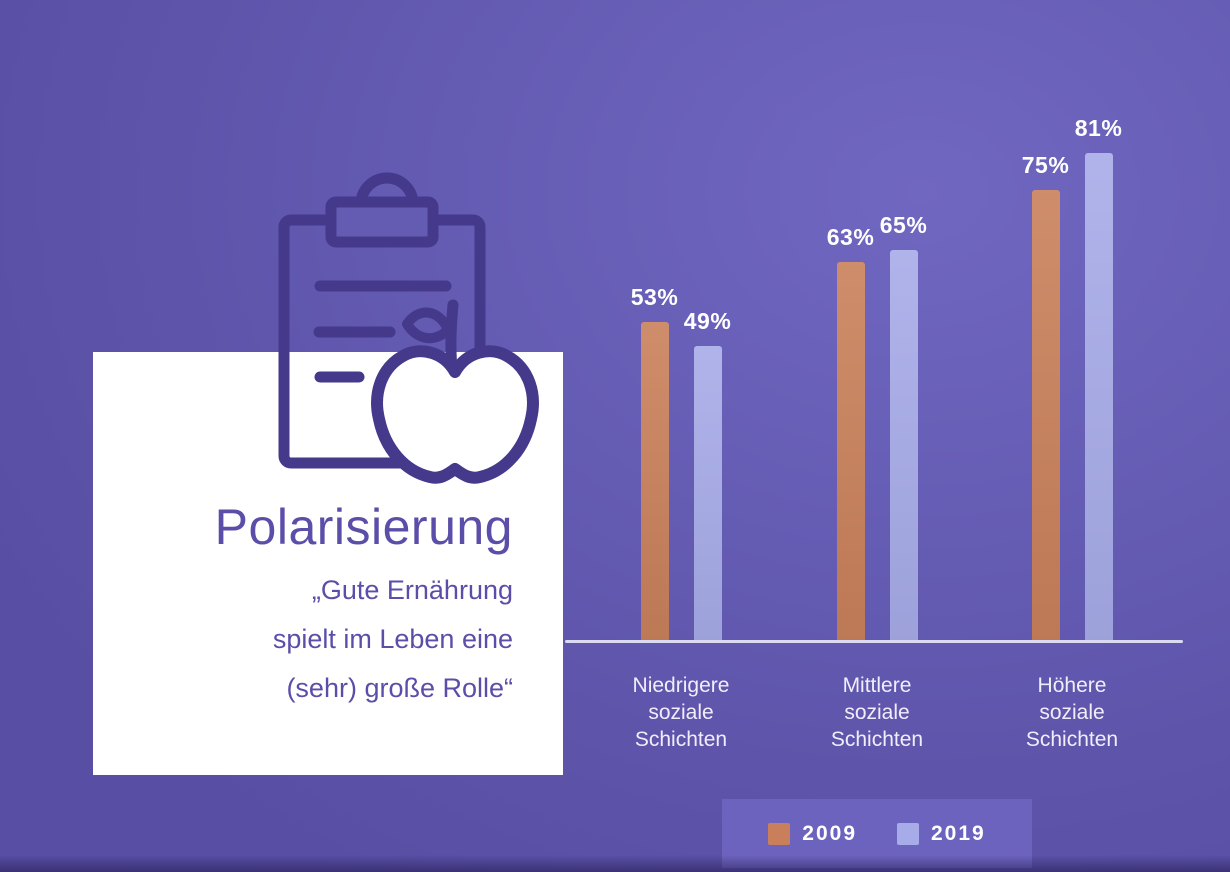  I want to click on bar-column-2009: 63%, so click(850, 432).